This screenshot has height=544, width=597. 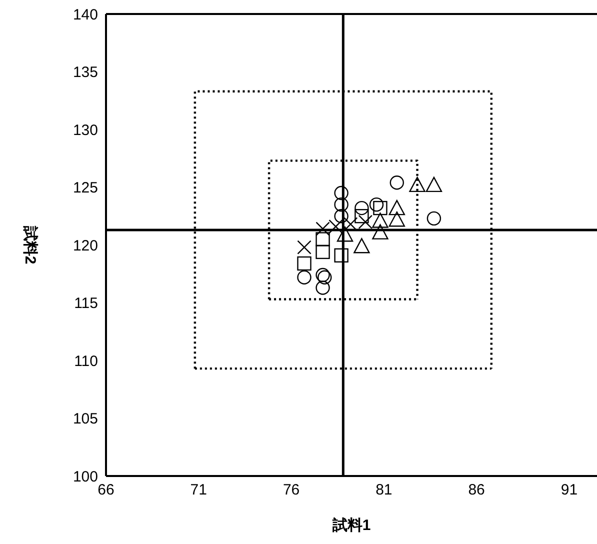 I want to click on x-tick-label: 71, so click(x=198, y=490).